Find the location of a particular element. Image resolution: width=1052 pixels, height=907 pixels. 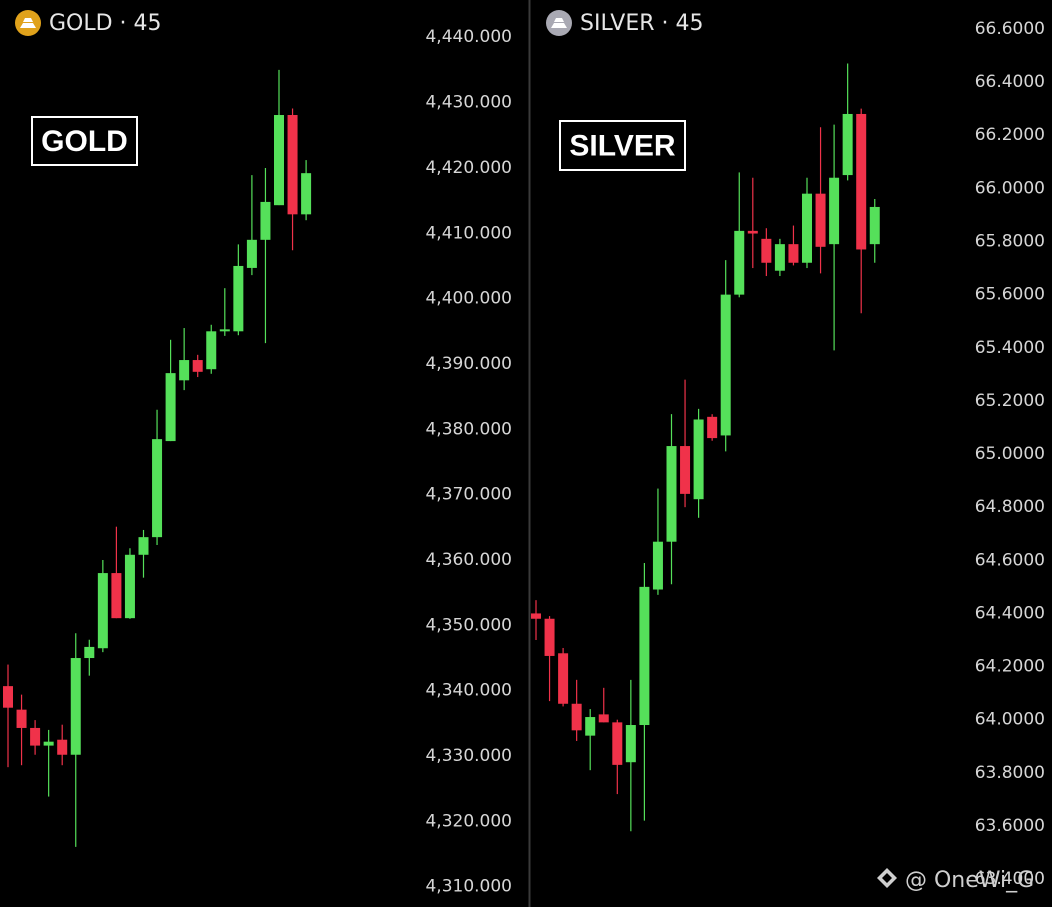

y-tick-label: 4,430.000 is located at coordinates (468, 103).